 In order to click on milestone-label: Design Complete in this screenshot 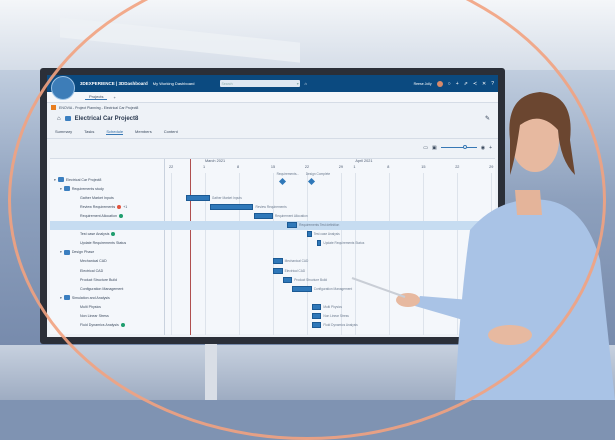, I will do `click(318, 174)`.